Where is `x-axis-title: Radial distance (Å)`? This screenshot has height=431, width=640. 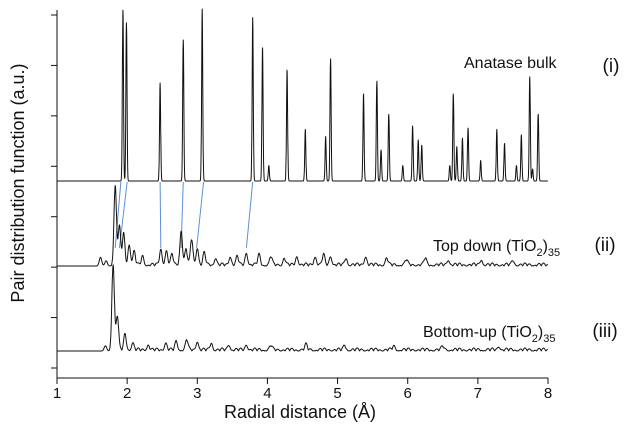
x-axis-title: Radial distance (Å) is located at coordinates (300, 412).